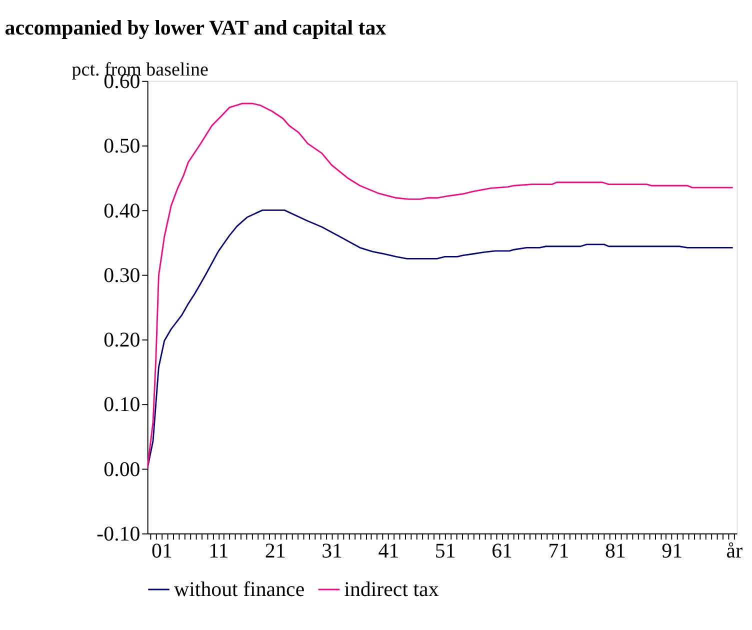  I want to click on x-tick-label: 31, so click(332, 550).